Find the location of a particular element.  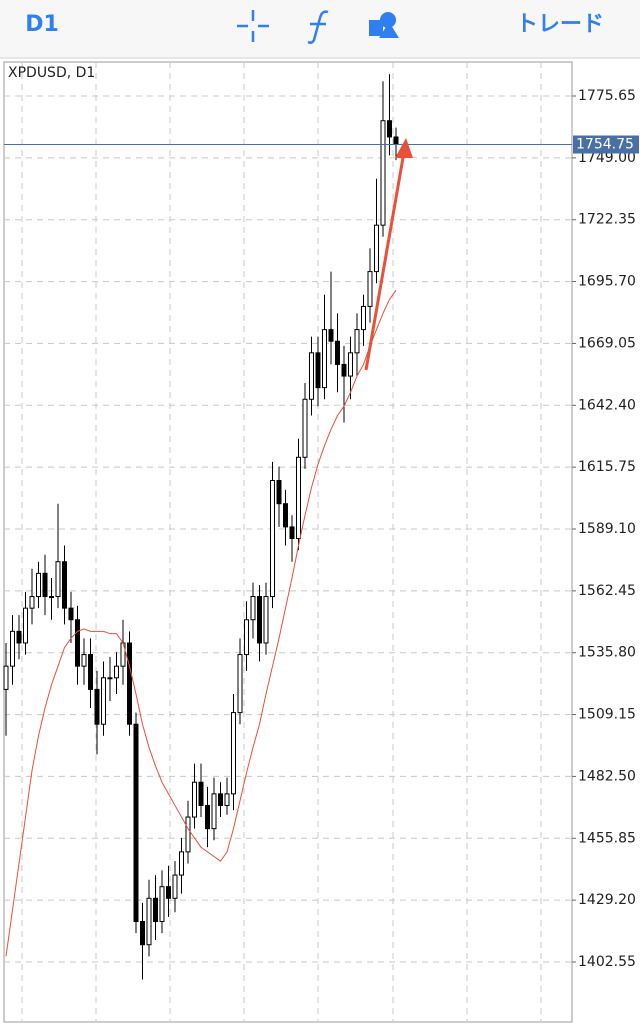

y-tick-label: 1749.00 is located at coordinates (607, 158).